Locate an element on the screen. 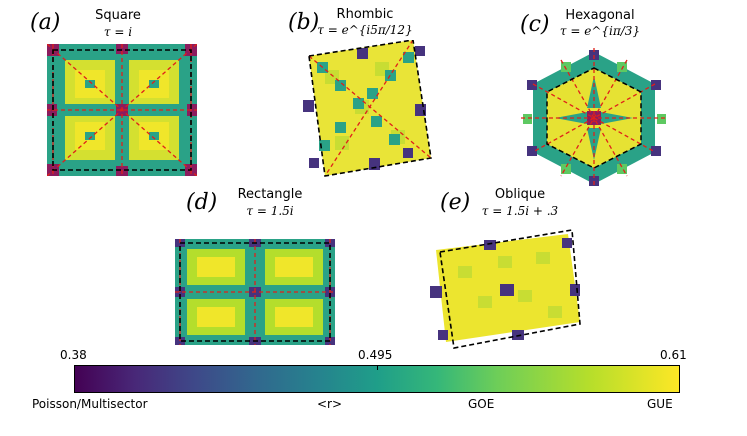 Image resolution: width=747 pixels, height=436 pixels. panel-e-title: Oblique is located at coordinates (520, 194).